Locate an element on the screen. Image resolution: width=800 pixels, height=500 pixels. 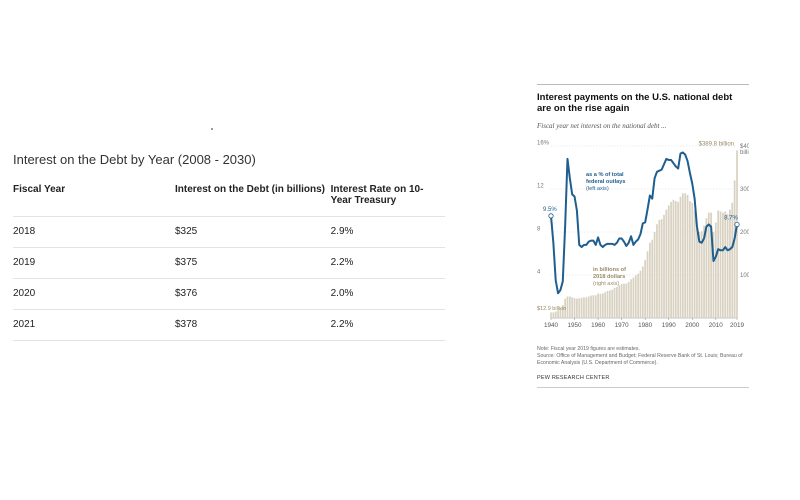
x-tick-label: 2019 is located at coordinates (737, 325).